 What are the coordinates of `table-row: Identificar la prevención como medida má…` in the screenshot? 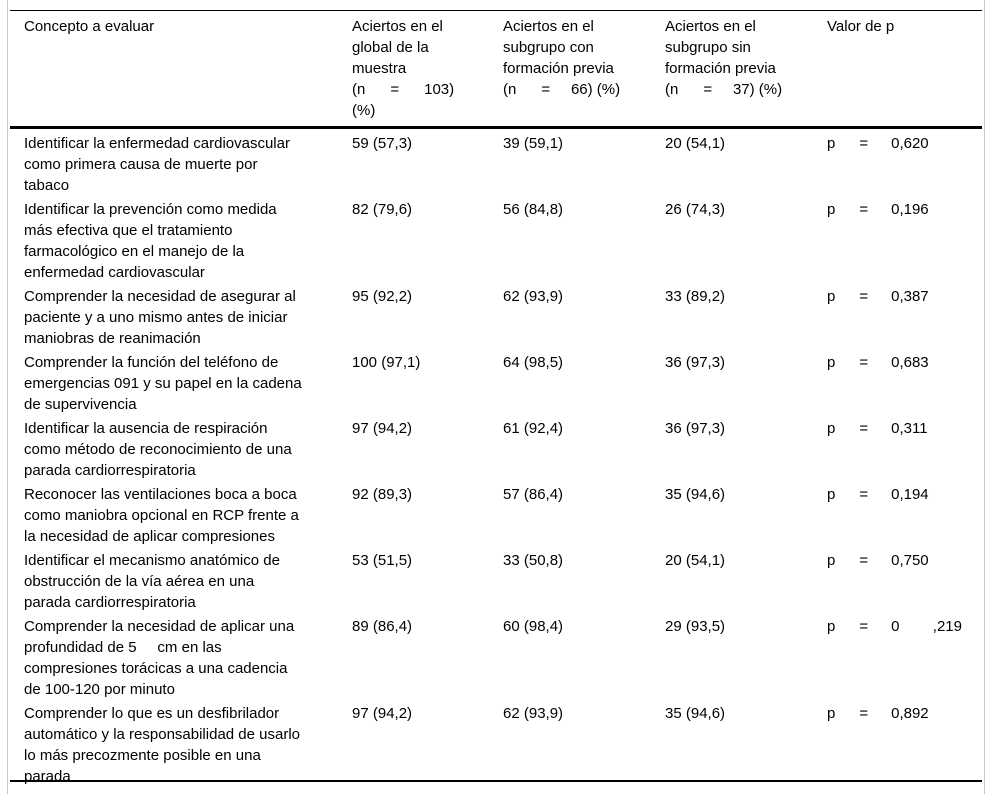 It's located at (491, 241).